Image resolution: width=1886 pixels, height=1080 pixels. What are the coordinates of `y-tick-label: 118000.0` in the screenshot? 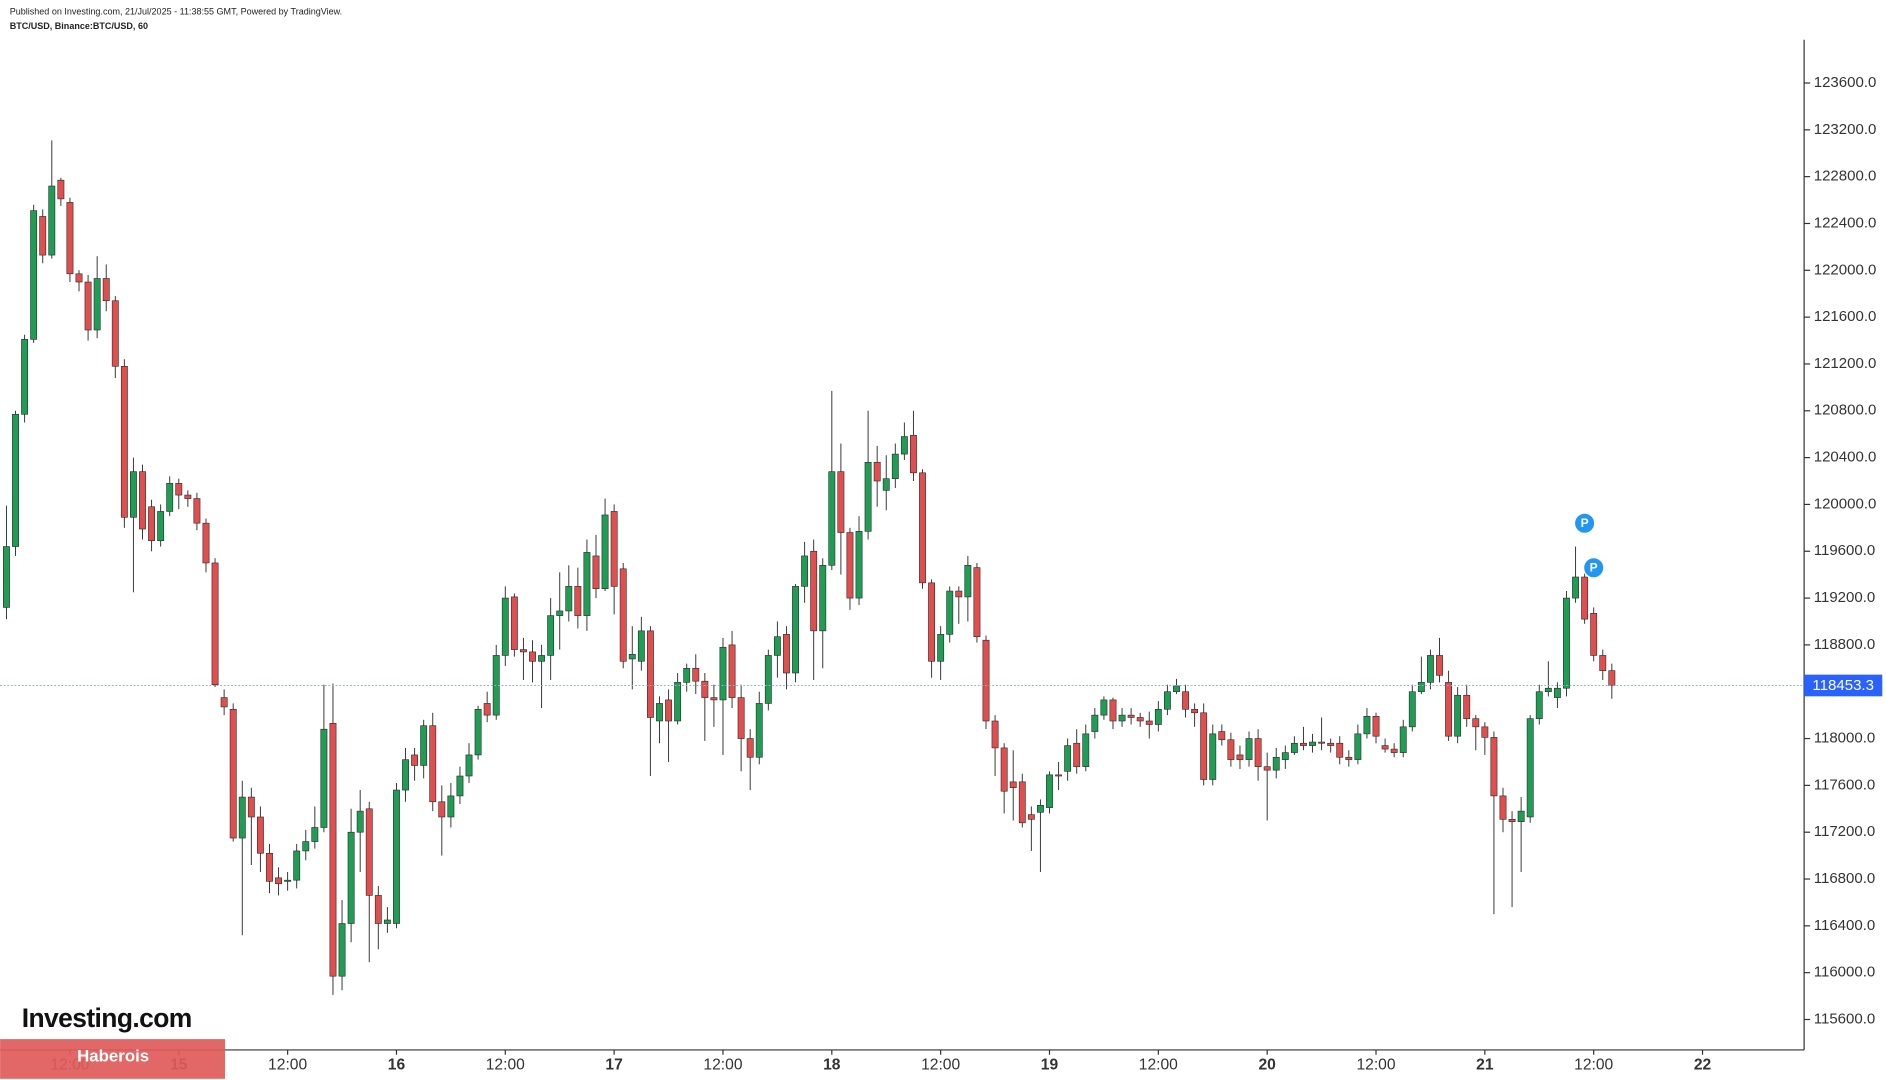 It's located at (1845, 738).